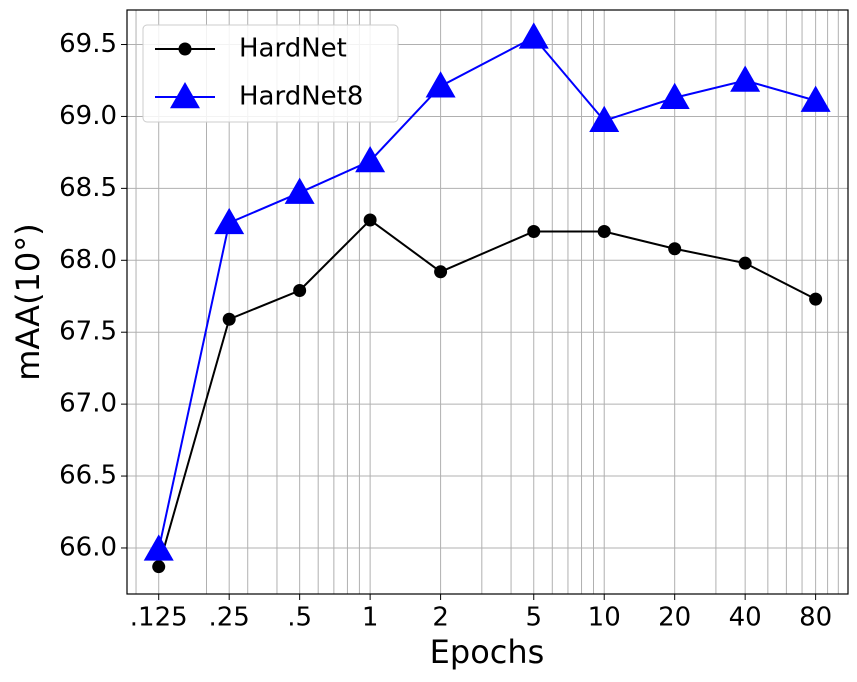  What do you see at coordinates (88, 188) in the screenshot?
I see `y-tick-label: 68.5` at bounding box center [88, 188].